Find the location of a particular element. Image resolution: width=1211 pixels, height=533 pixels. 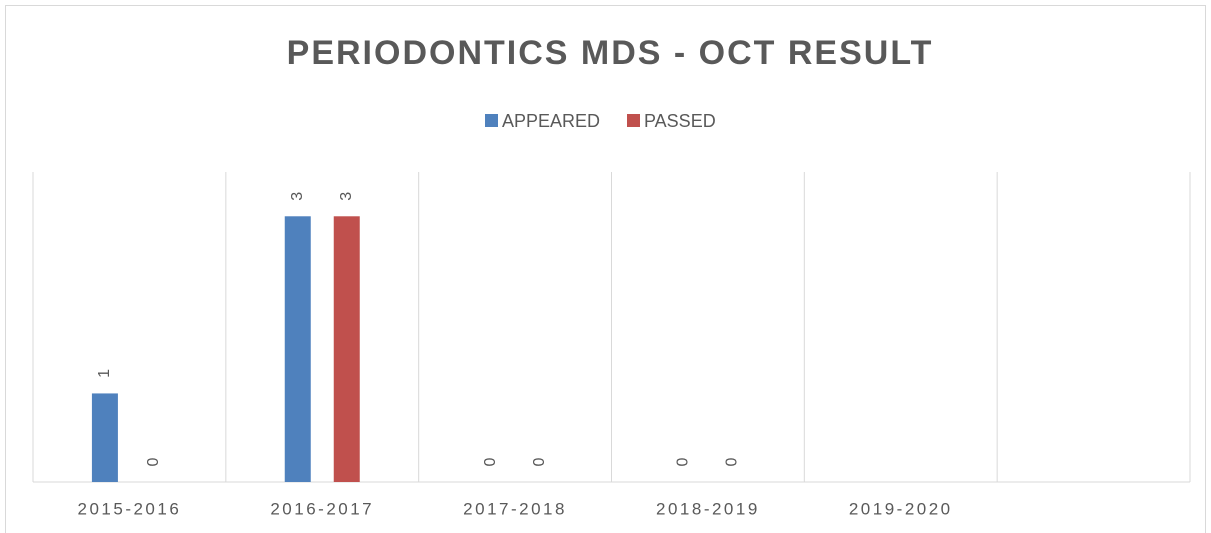

x-tick-label: 2016-2017 is located at coordinates (322, 508).